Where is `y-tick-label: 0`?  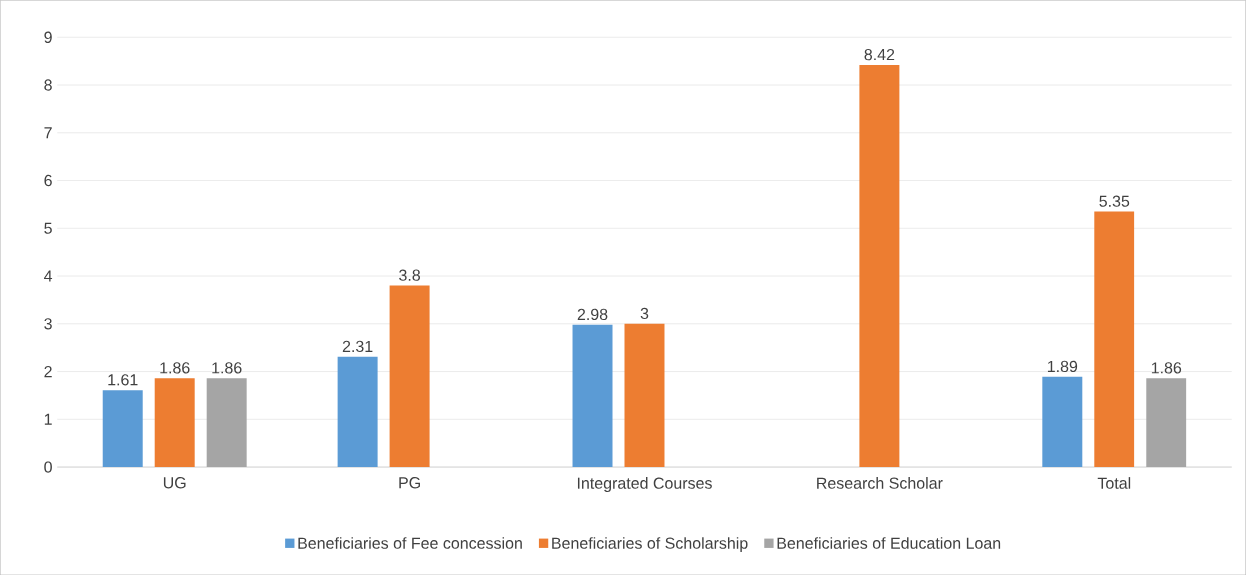 y-tick-label: 0 is located at coordinates (48, 467).